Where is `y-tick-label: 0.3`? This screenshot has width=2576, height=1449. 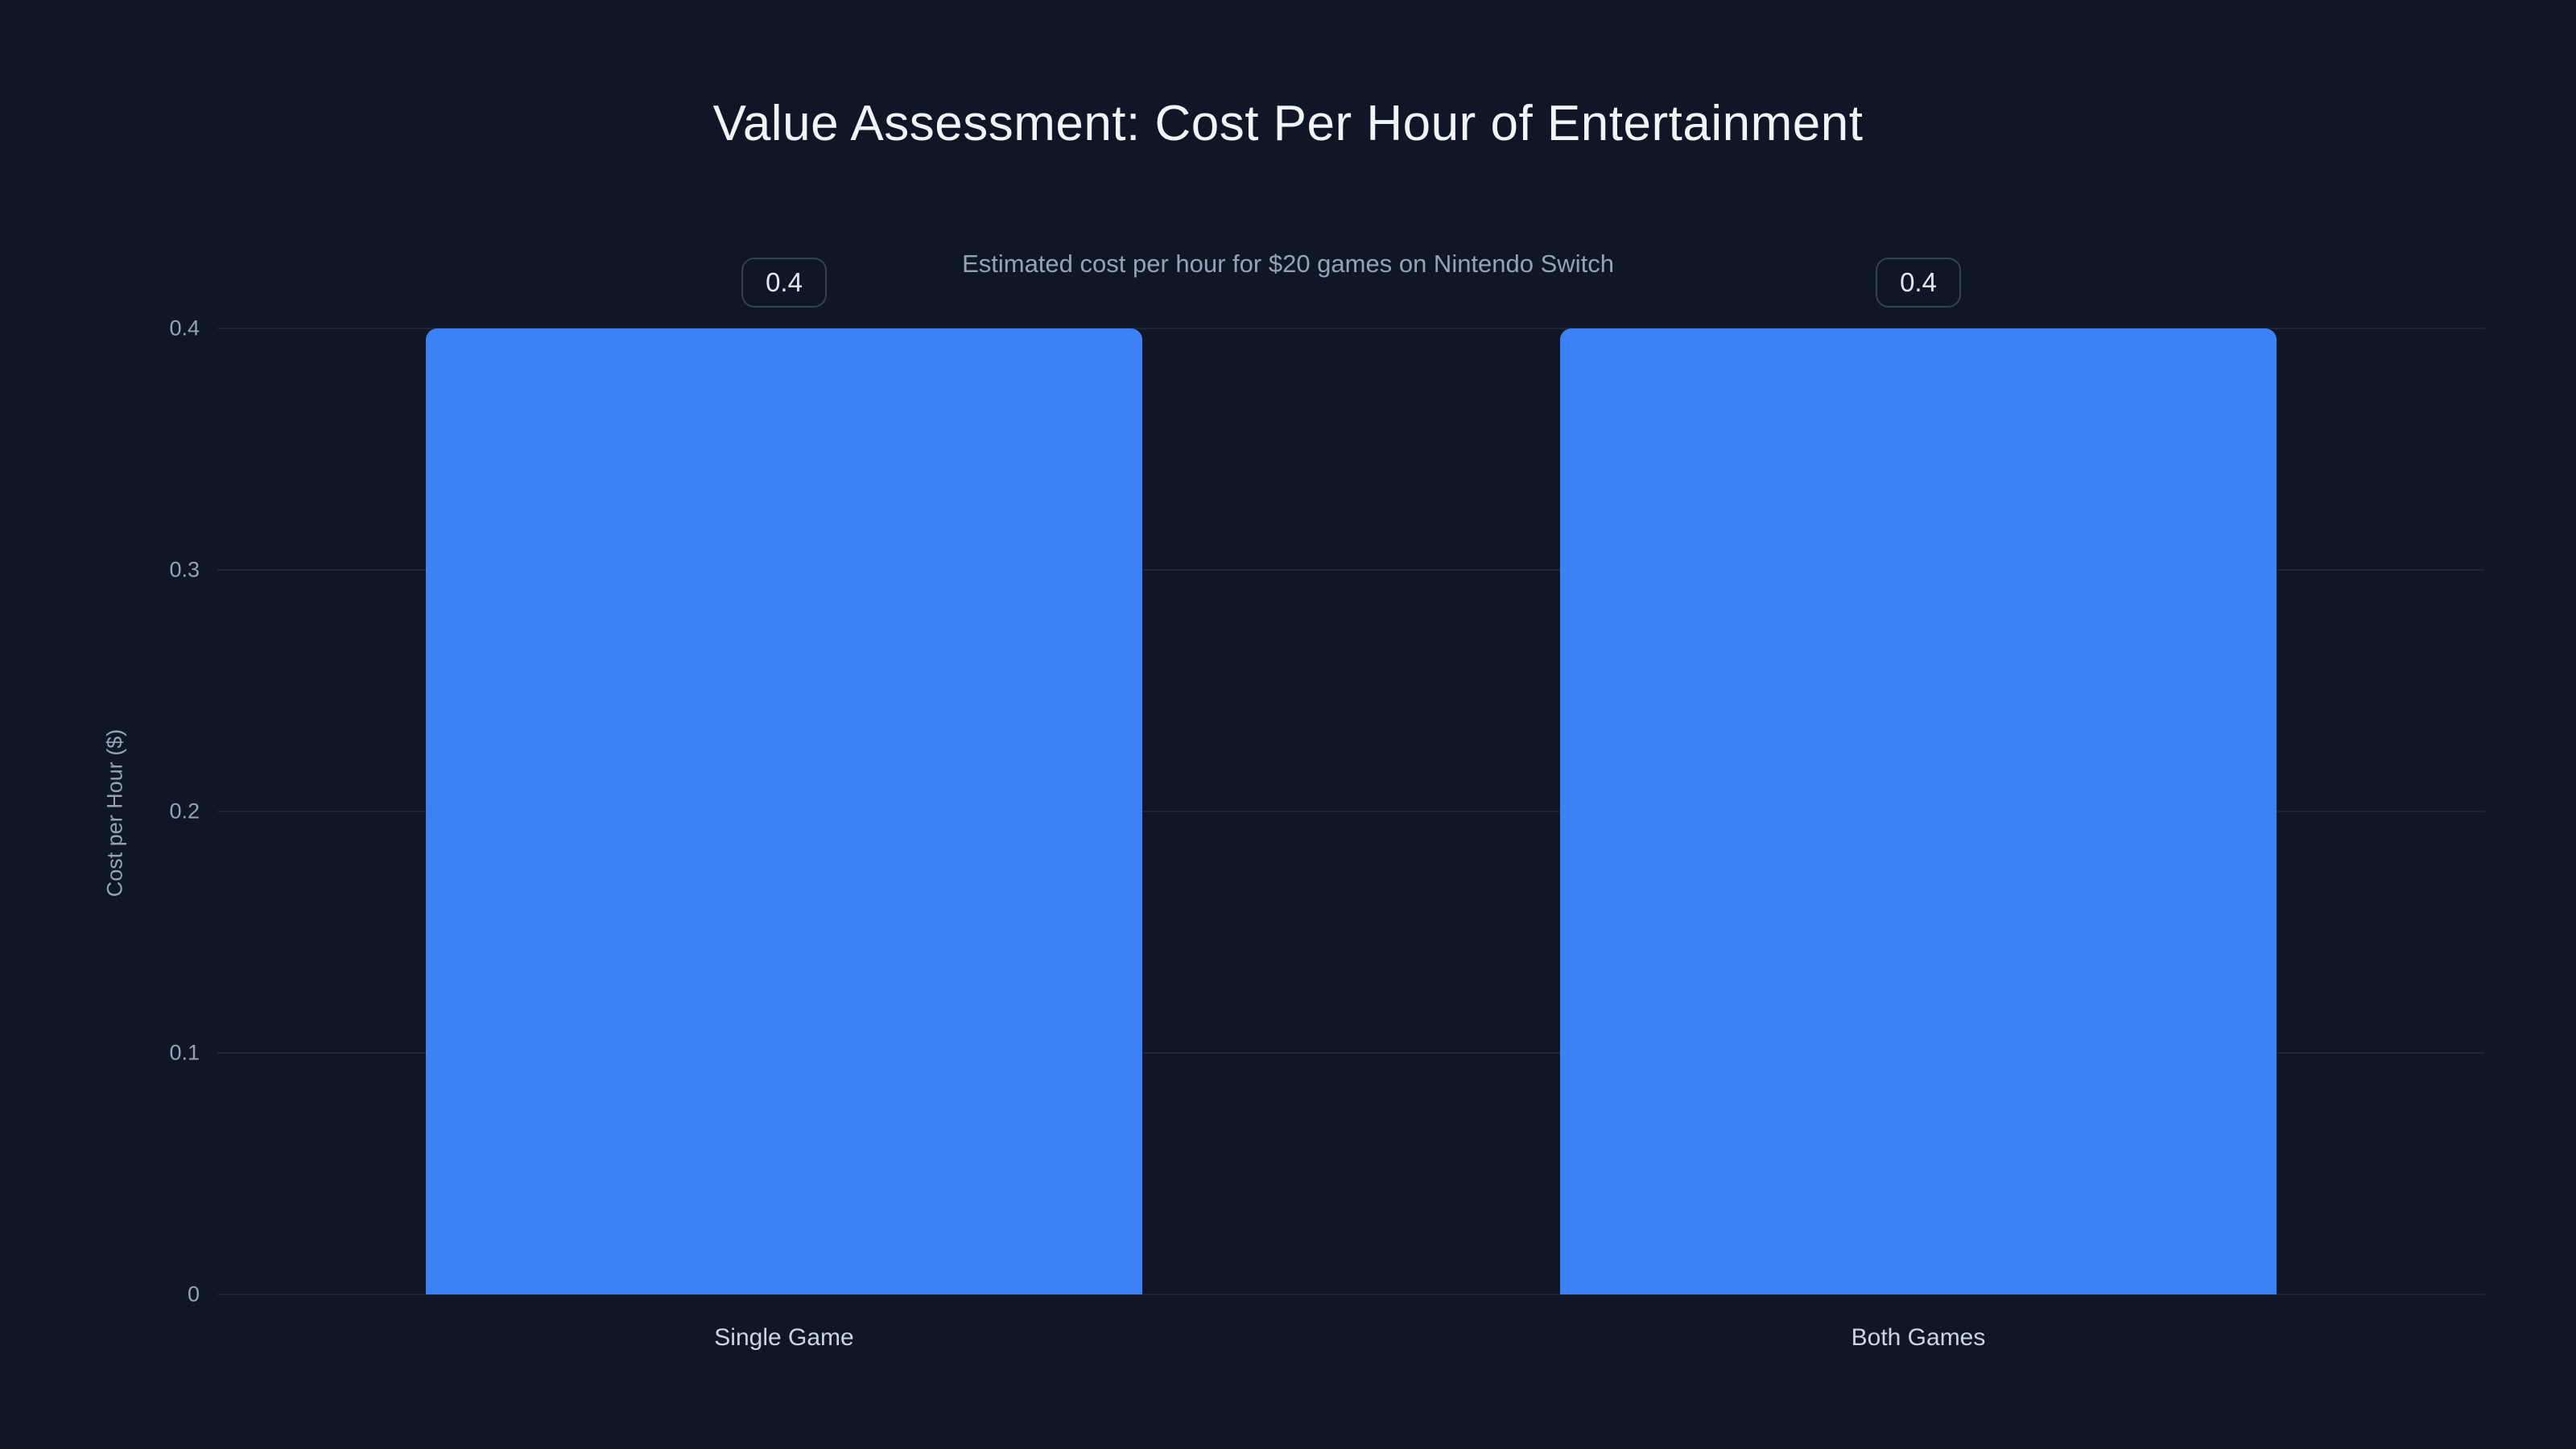 y-tick-label: 0.3 is located at coordinates (184, 569).